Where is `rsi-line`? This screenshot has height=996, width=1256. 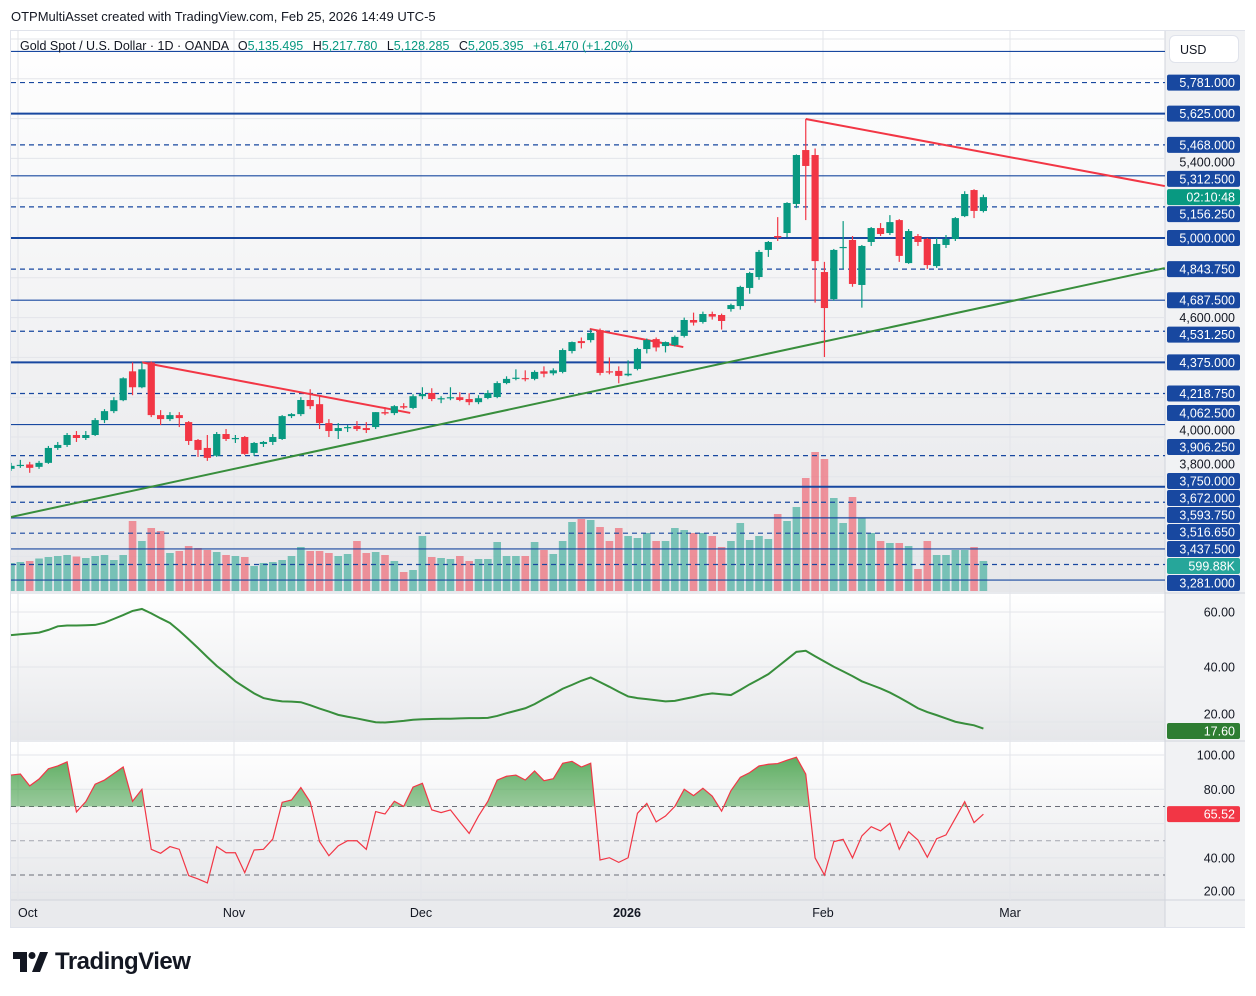 rsi-line is located at coordinates (497, 820).